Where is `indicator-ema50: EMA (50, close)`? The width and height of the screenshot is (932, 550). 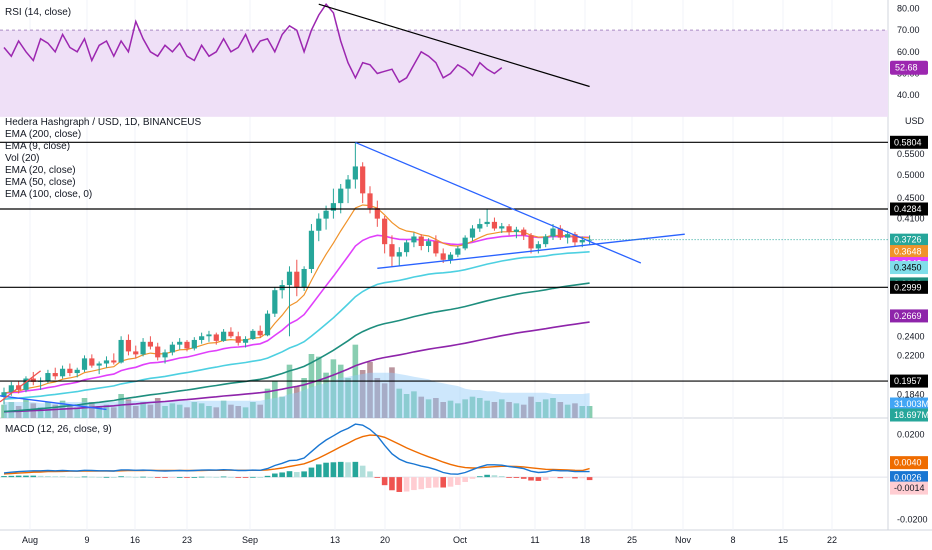
indicator-ema50: EMA (50, close) is located at coordinates (40, 182).